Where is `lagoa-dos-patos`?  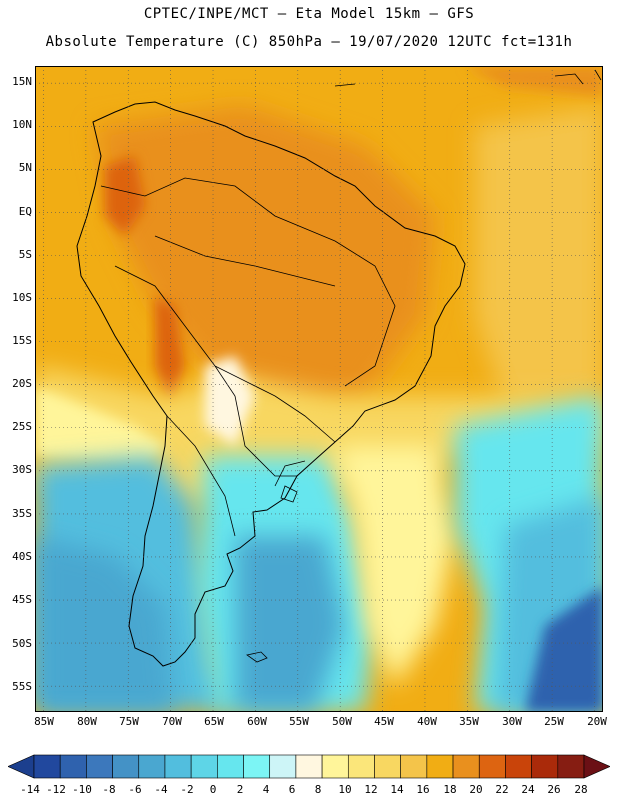 lagoa-dos-patos is located at coordinates (289, 494).